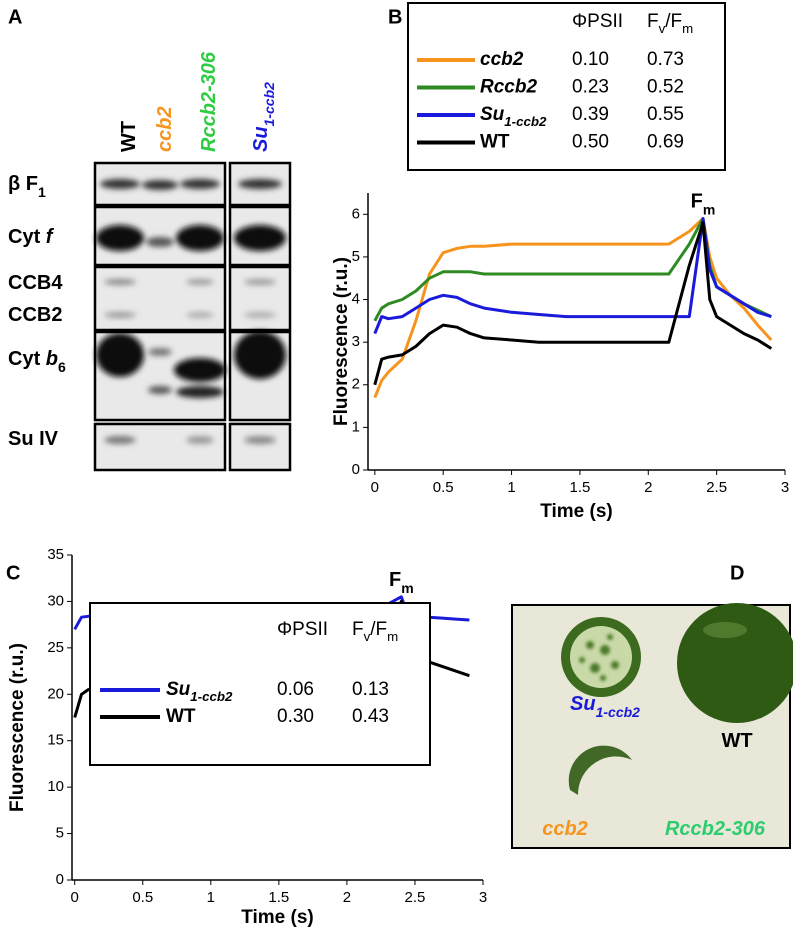 This screenshot has width=793, height=940. I want to click on y-tick-label: 2, so click(356, 384).